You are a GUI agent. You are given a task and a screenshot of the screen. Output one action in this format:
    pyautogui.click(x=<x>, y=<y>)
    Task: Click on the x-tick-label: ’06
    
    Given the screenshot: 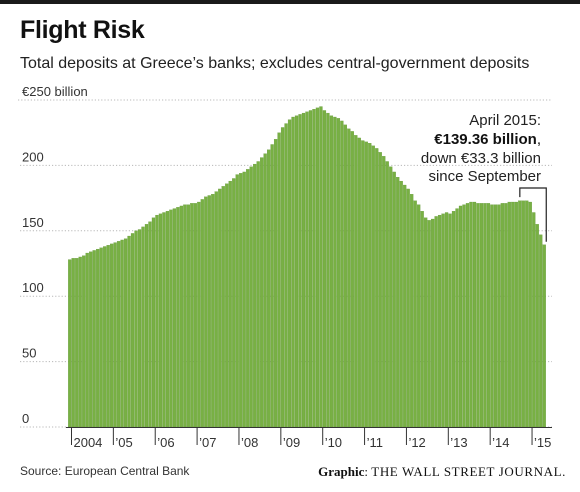 What is the action you would take?
    pyautogui.click(x=165, y=442)
    